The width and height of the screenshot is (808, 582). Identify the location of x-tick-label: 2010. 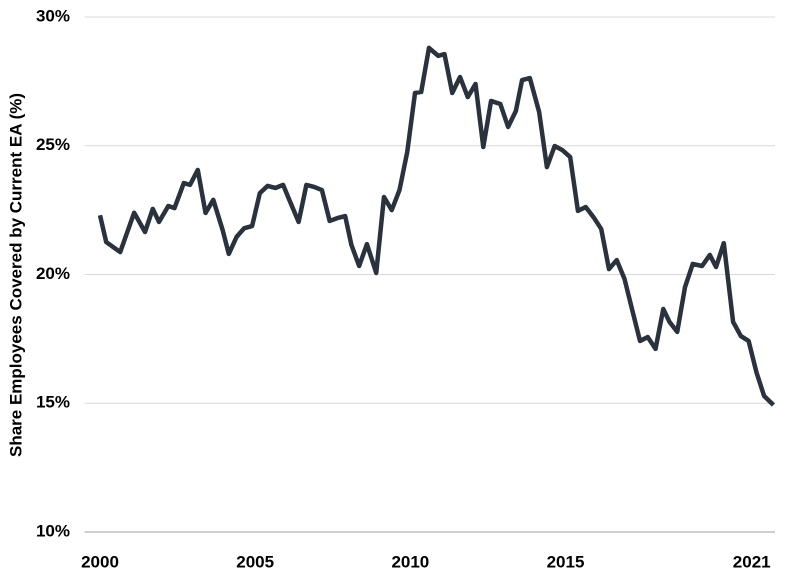
(410, 561).